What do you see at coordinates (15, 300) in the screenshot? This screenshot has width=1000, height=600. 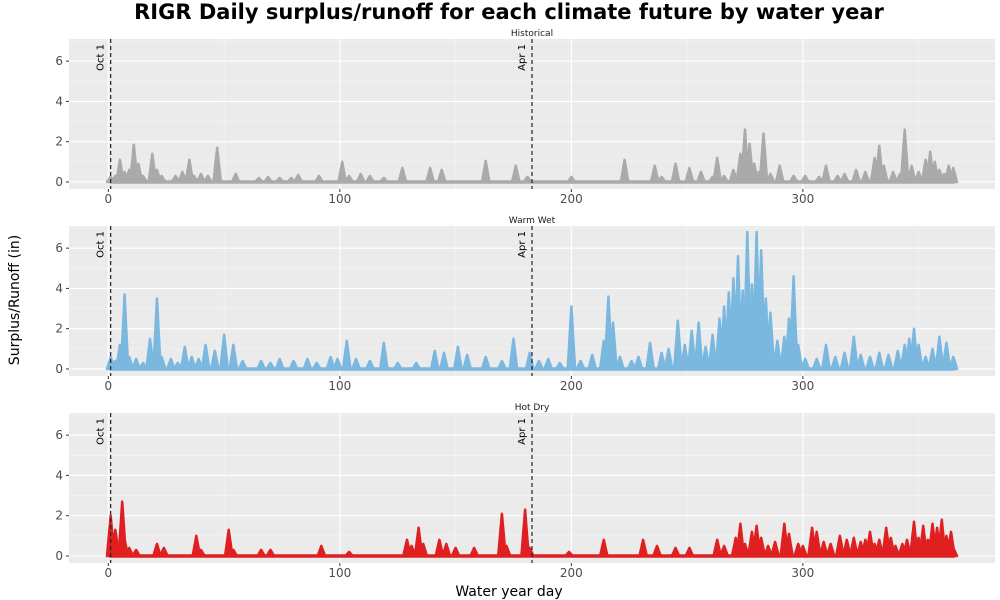 I see `y-axis-title: Surplus/Runoff (in)` at bounding box center [15, 300].